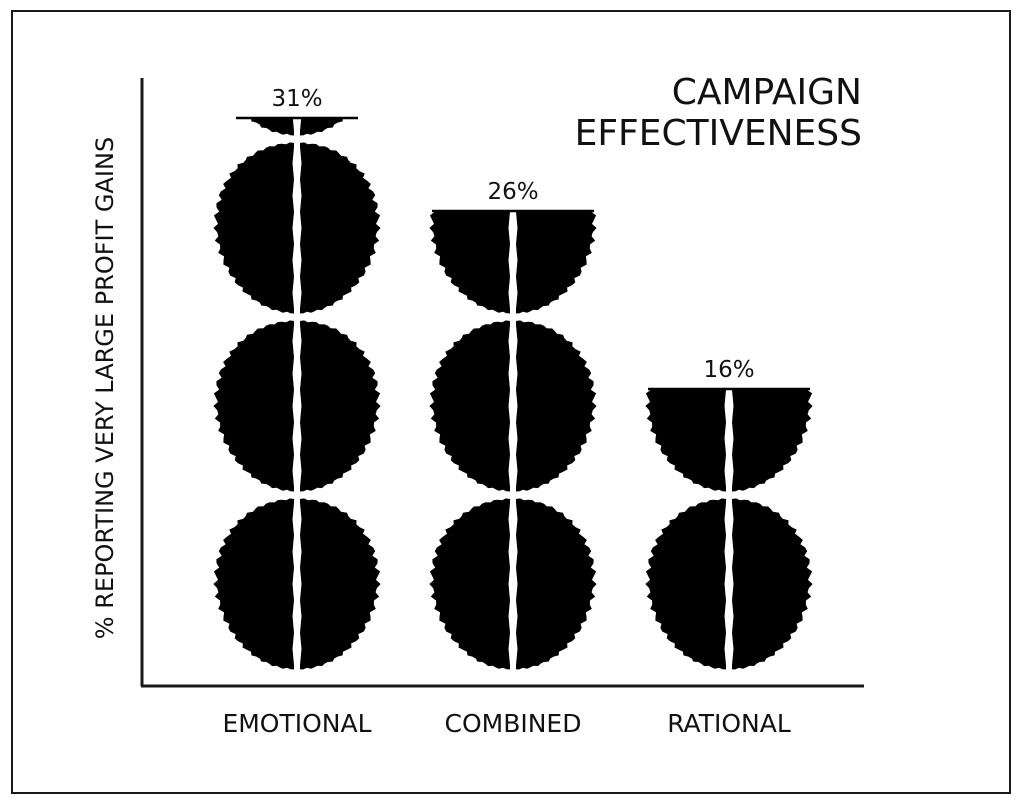  What do you see at coordinates (513, 723) in the screenshot?
I see `x-tick-label-combined: COMBINED` at bounding box center [513, 723].